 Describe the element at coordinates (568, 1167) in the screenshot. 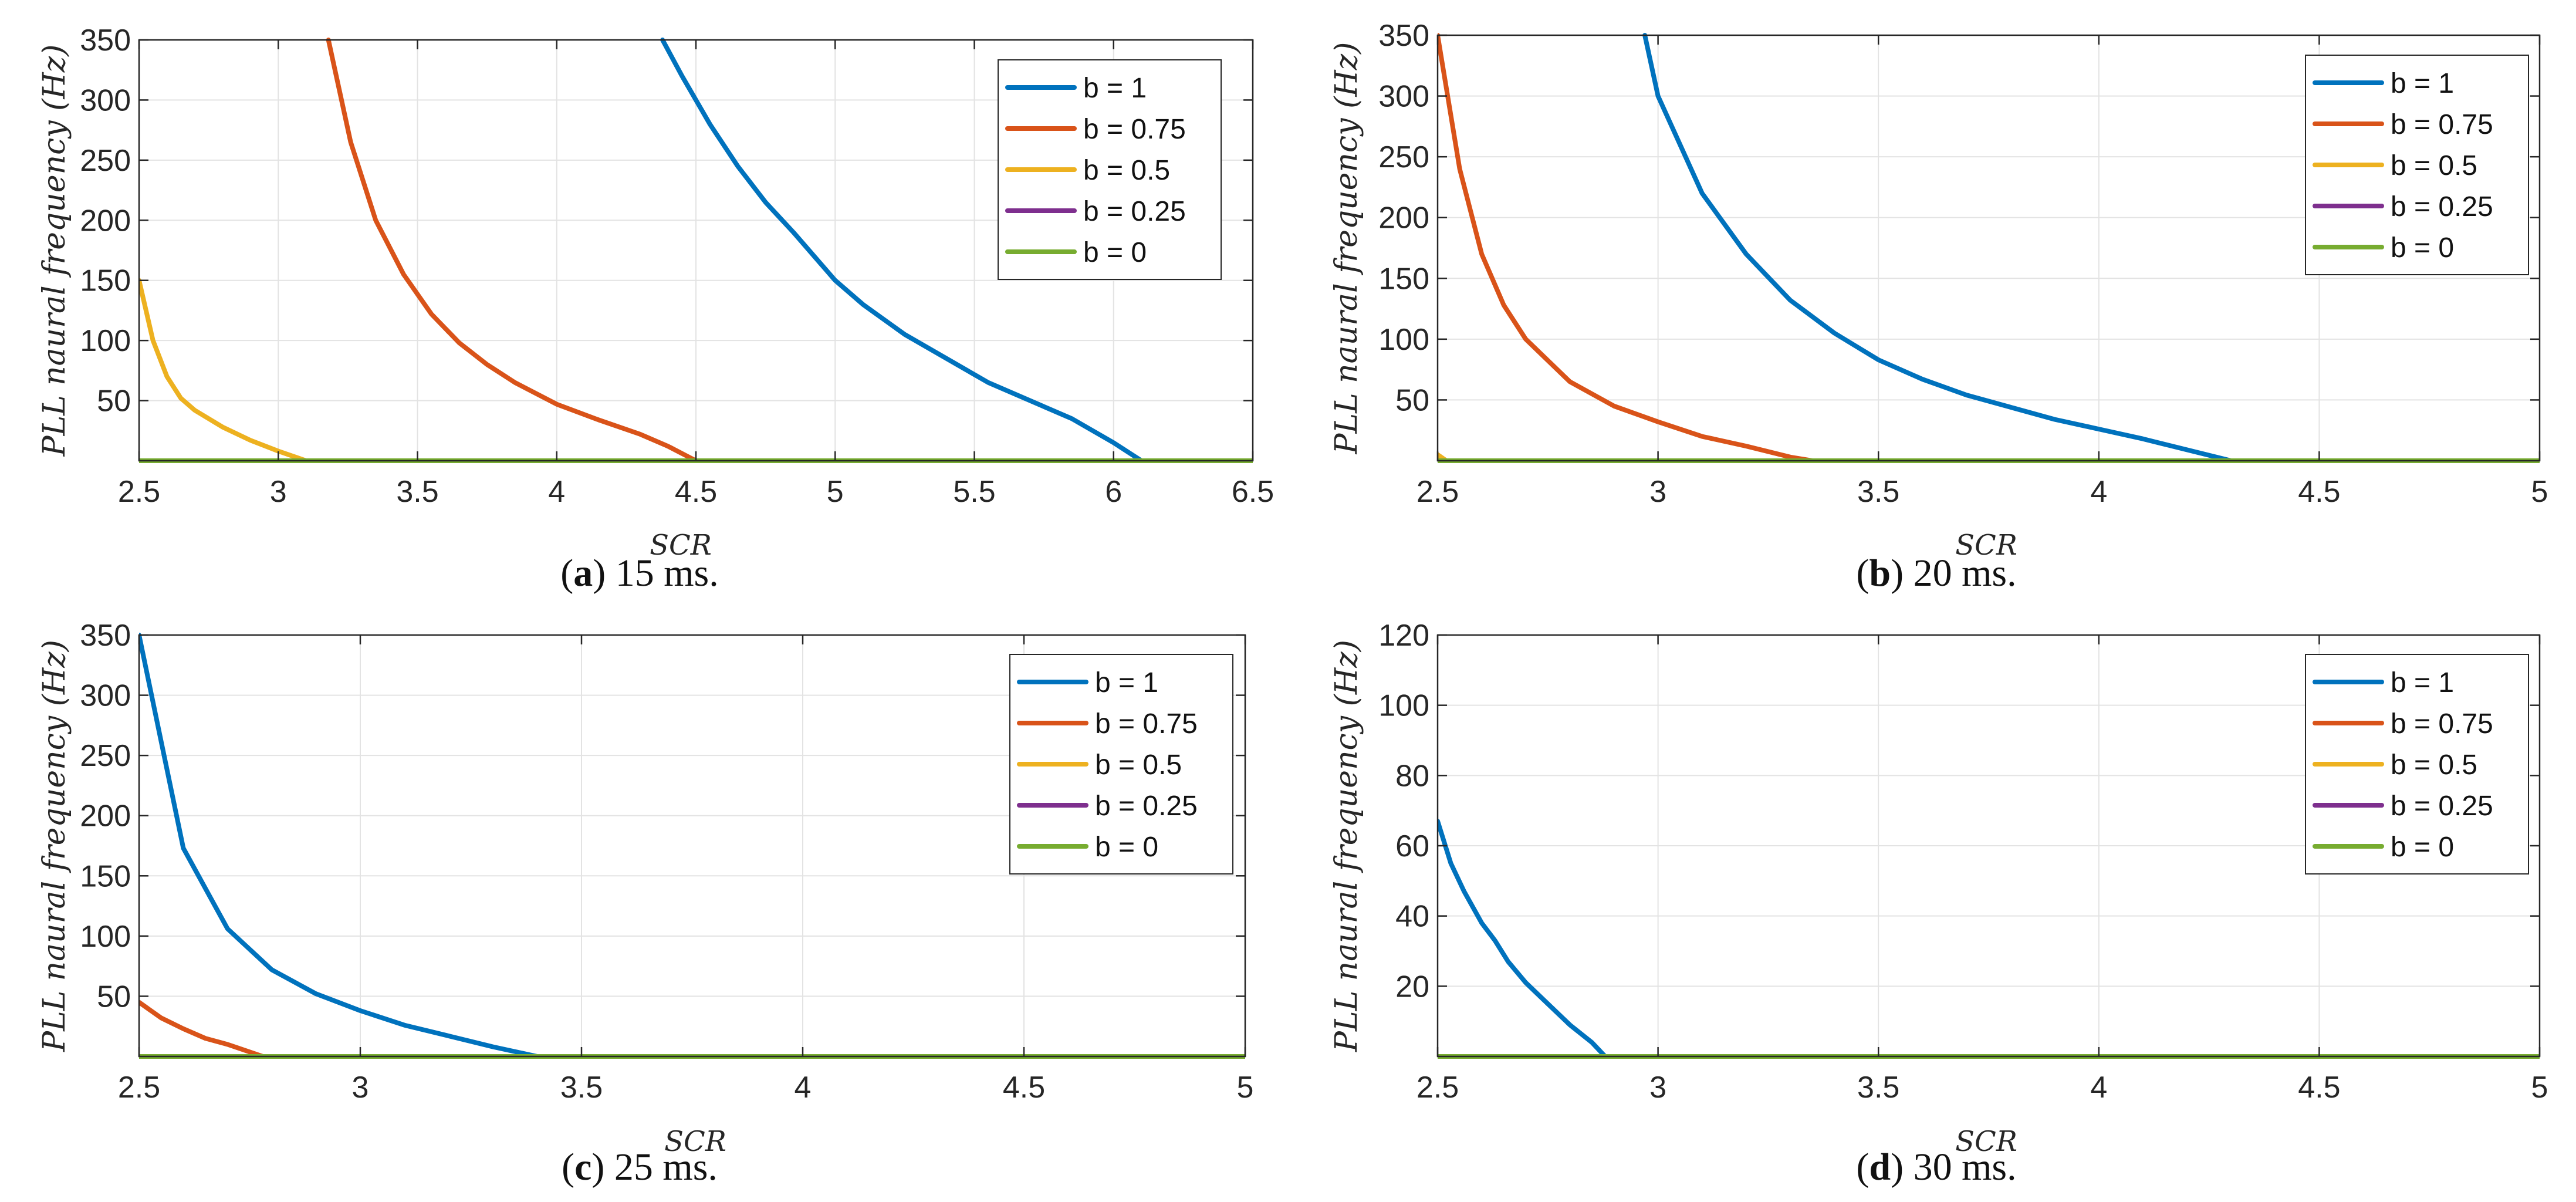

I see `caption-open-paren-c: (` at that location.